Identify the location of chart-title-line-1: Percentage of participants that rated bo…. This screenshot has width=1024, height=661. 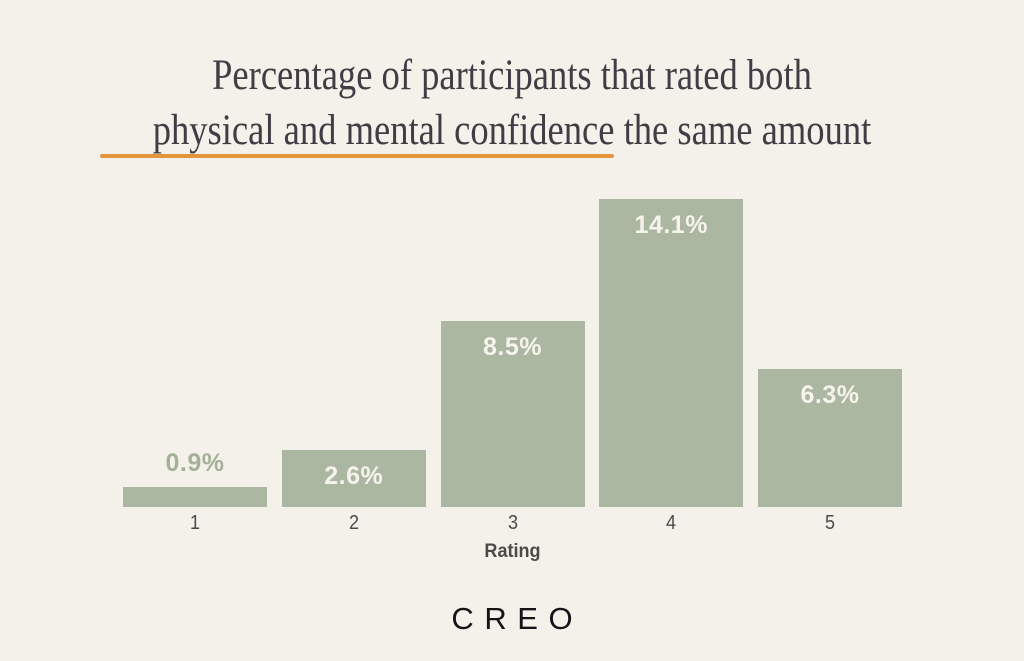
(512, 75).